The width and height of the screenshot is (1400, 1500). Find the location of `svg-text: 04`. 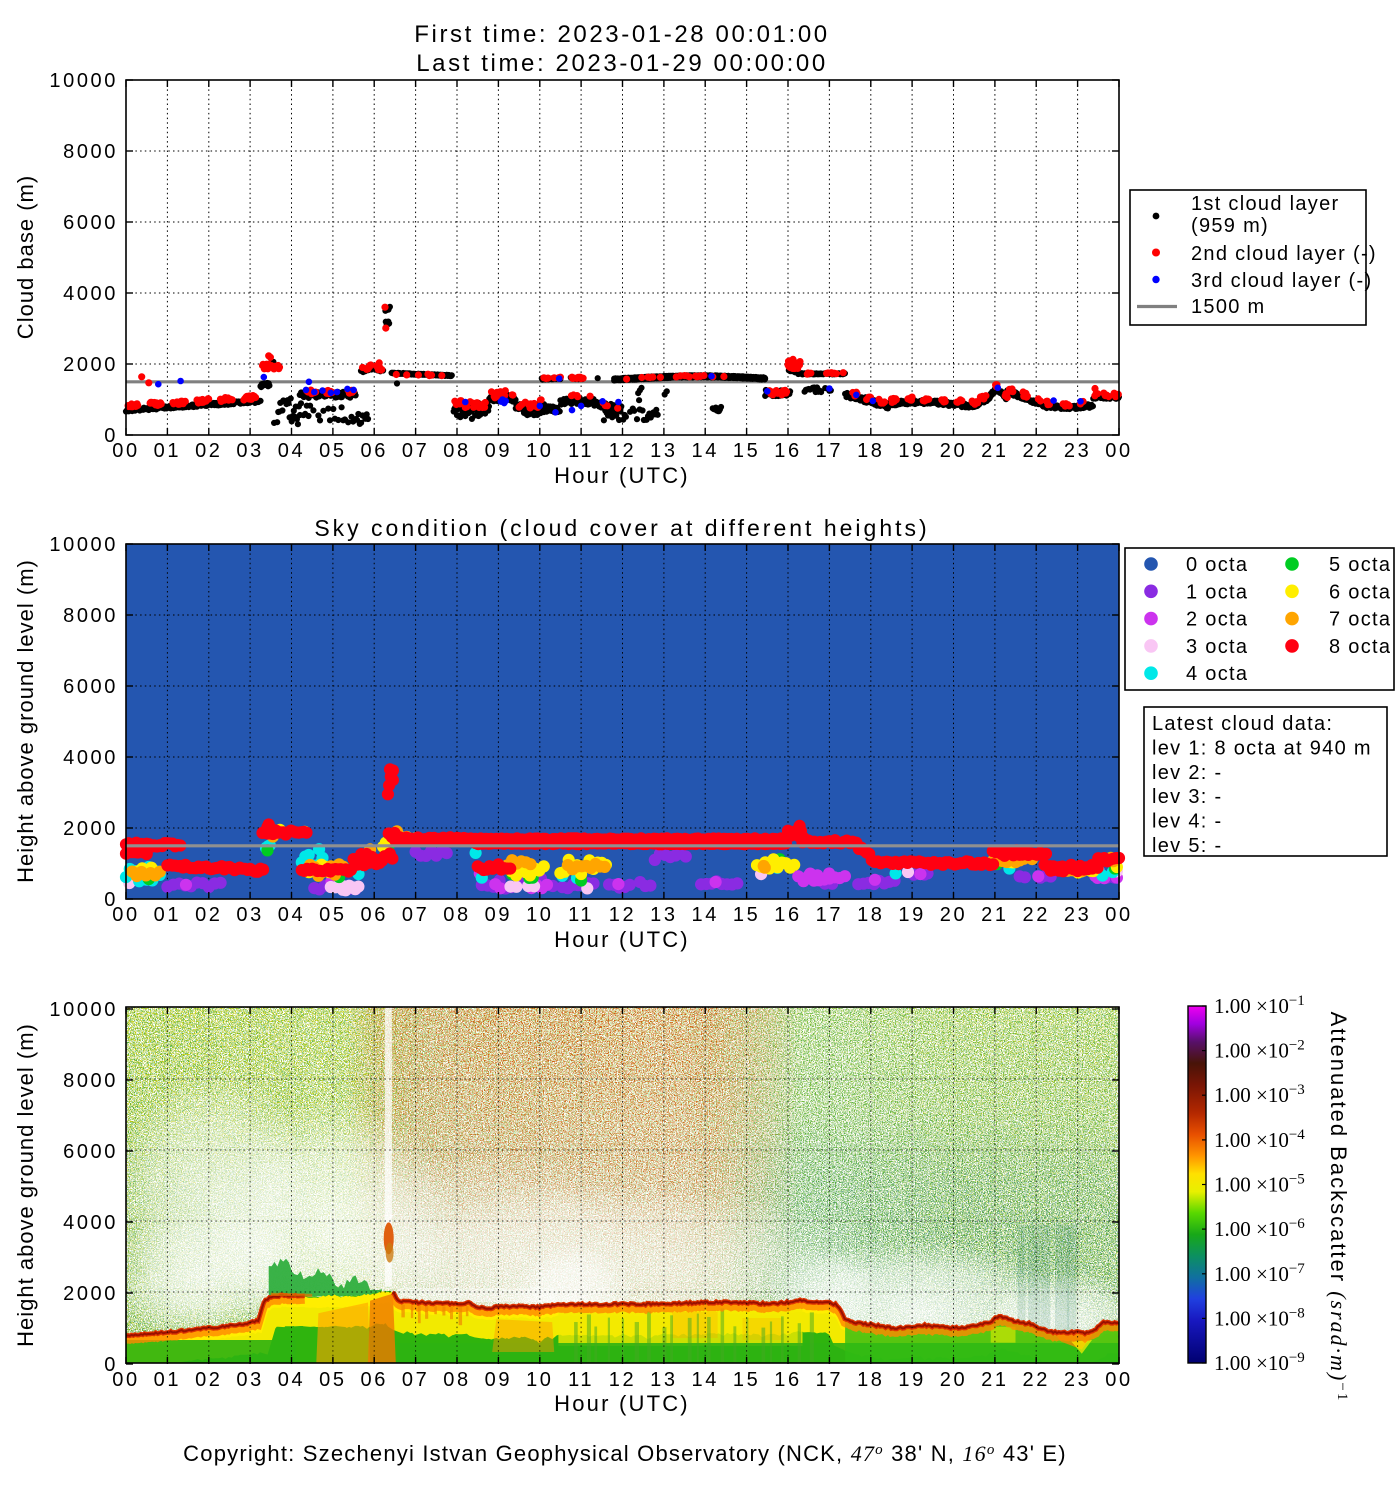

svg-text: 04 is located at coordinates (291, 1380).